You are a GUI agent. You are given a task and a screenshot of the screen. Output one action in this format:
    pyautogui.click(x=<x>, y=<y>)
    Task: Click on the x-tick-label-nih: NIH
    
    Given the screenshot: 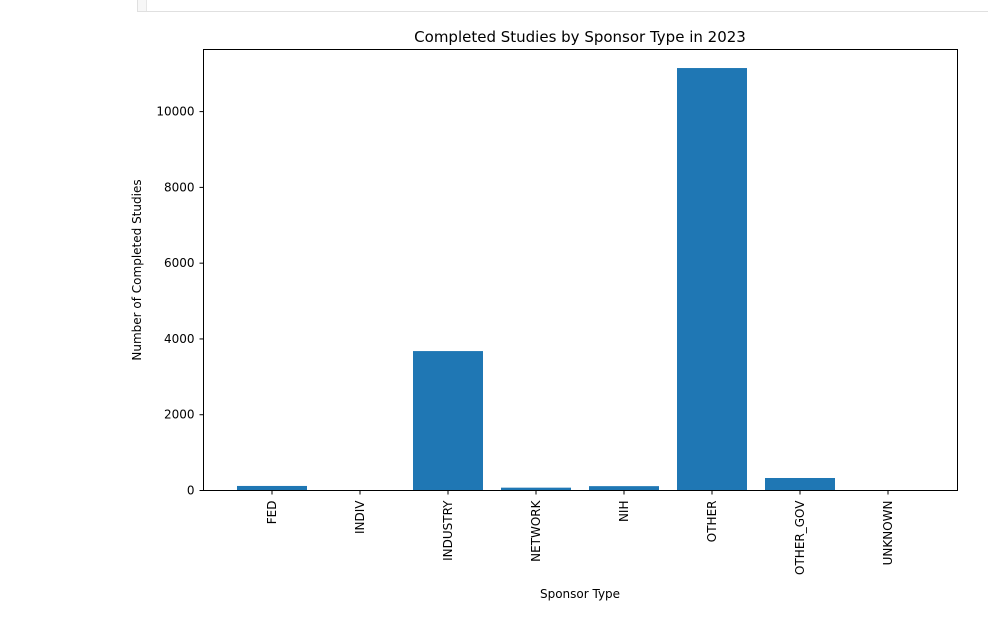 What is the action you would take?
    pyautogui.click(x=624, y=512)
    